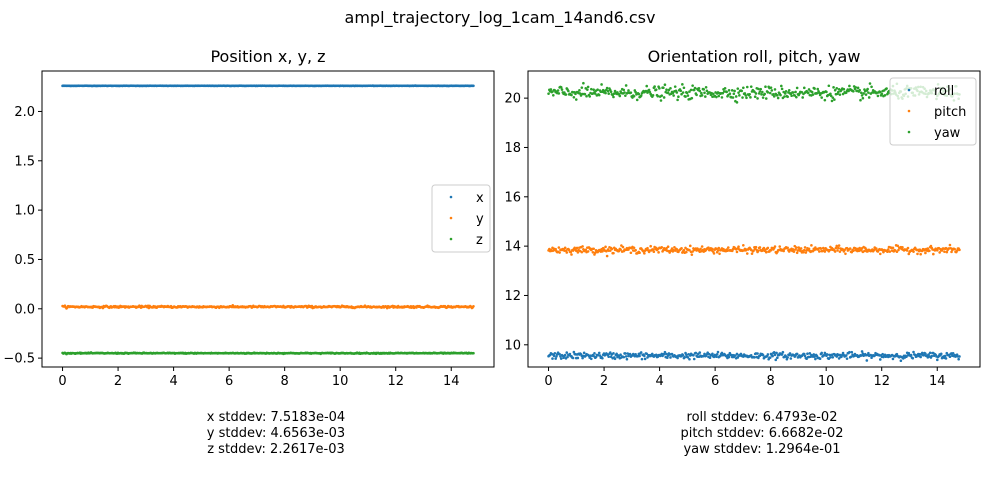 Image resolution: width=1000 pixels, height=500 pixels. I want to click on y-tick-label: 10, so click(512, 345).